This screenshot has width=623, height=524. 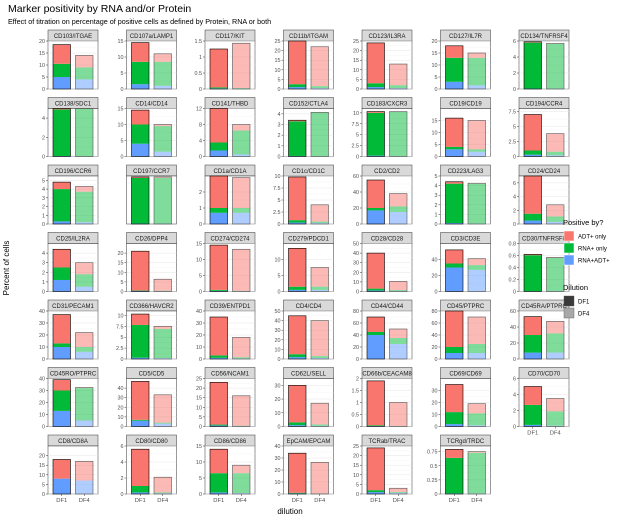 I want to click on legend-label: RNA+ only, so click(x=592, y=250).